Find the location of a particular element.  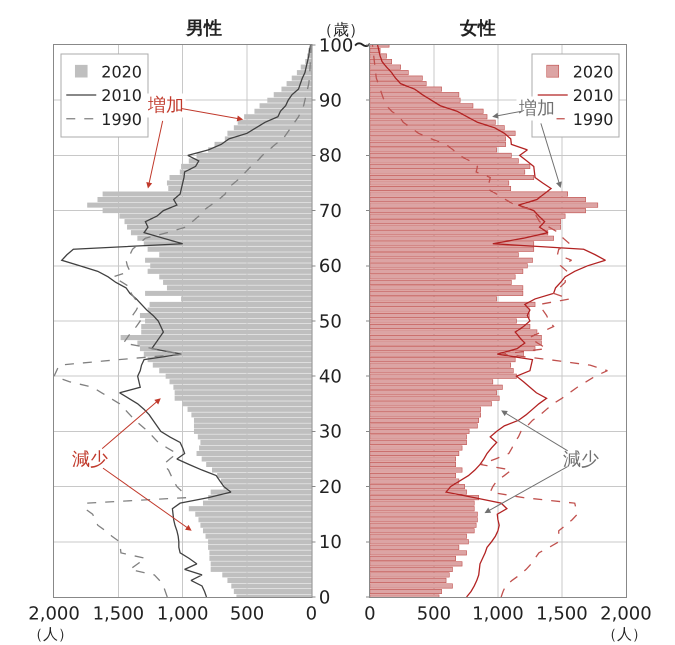

y-tick-label: 50 is located at coordinates (330, 321).